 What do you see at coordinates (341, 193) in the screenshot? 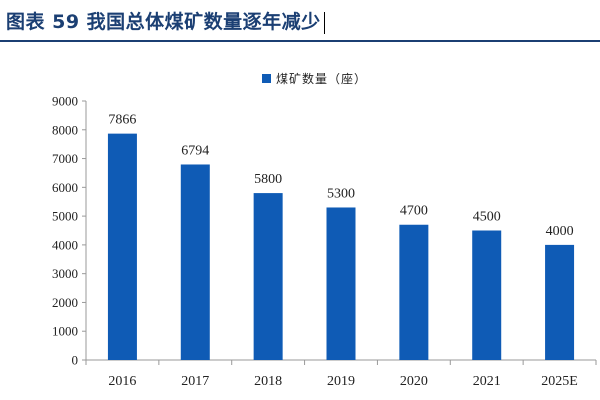
I see `data-label: 5300` at bounding box center [341, 193].